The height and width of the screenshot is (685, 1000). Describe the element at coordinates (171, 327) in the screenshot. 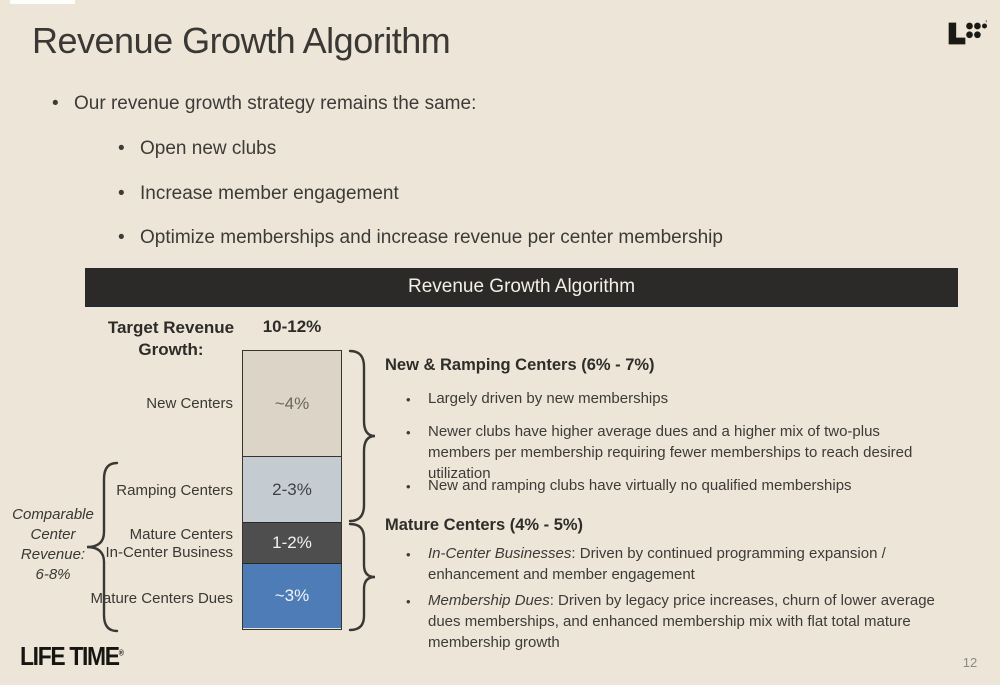

I see `target-label-line1: Target Revenue` at that location.